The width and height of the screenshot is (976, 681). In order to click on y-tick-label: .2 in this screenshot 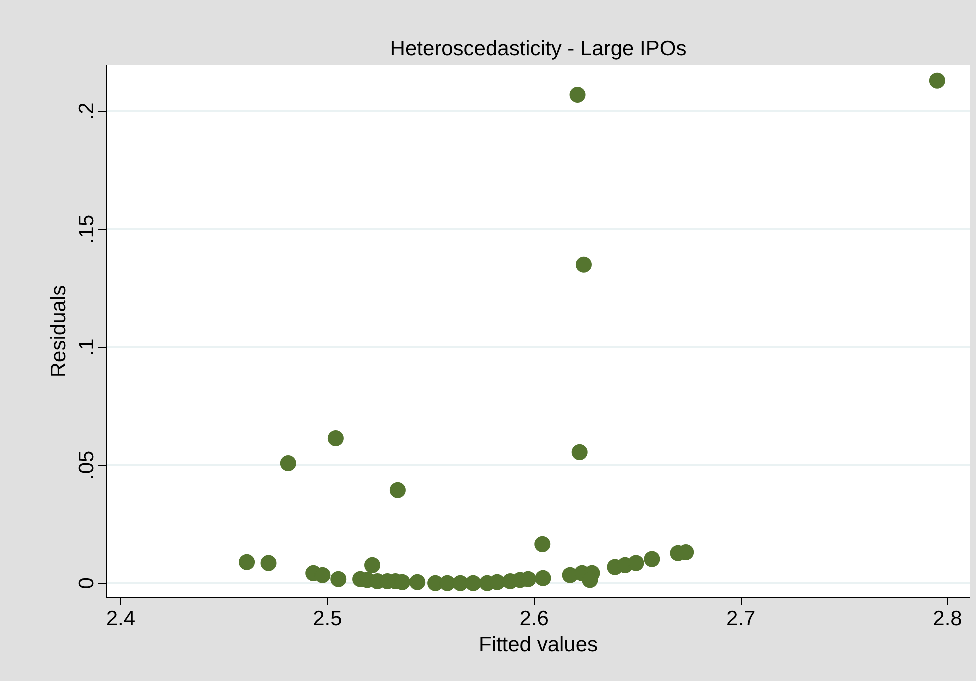, I will do `click(87, 111)`.